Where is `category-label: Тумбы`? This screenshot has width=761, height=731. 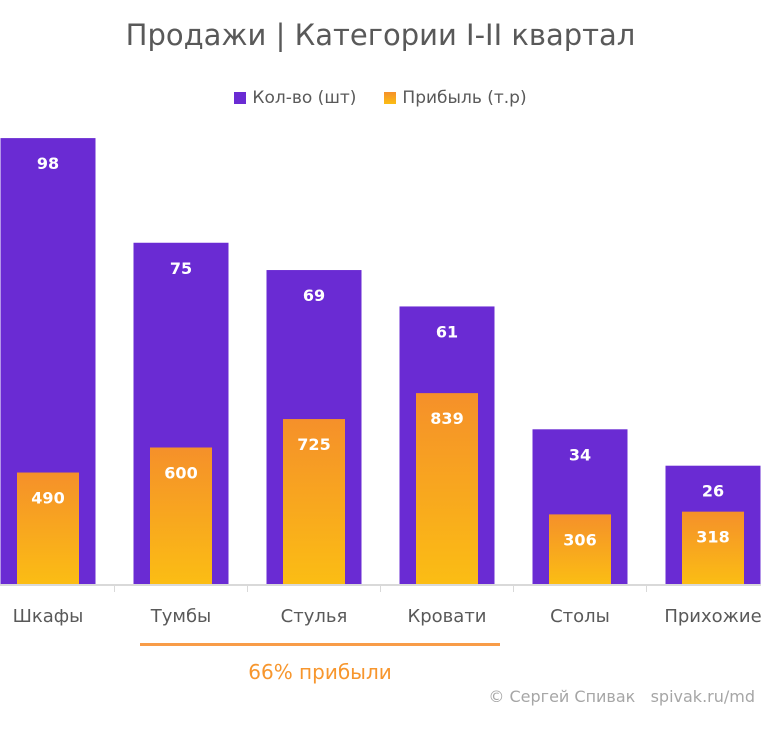
category-label: Тумбы is located at coordinates (181, 616).